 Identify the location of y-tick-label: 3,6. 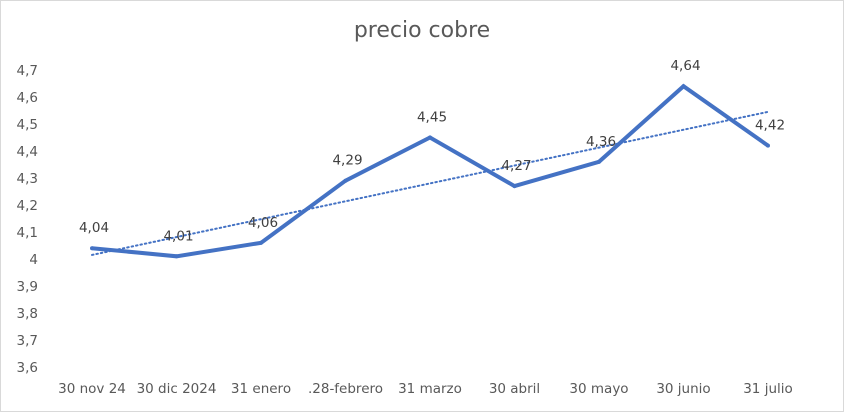
(27, 368).